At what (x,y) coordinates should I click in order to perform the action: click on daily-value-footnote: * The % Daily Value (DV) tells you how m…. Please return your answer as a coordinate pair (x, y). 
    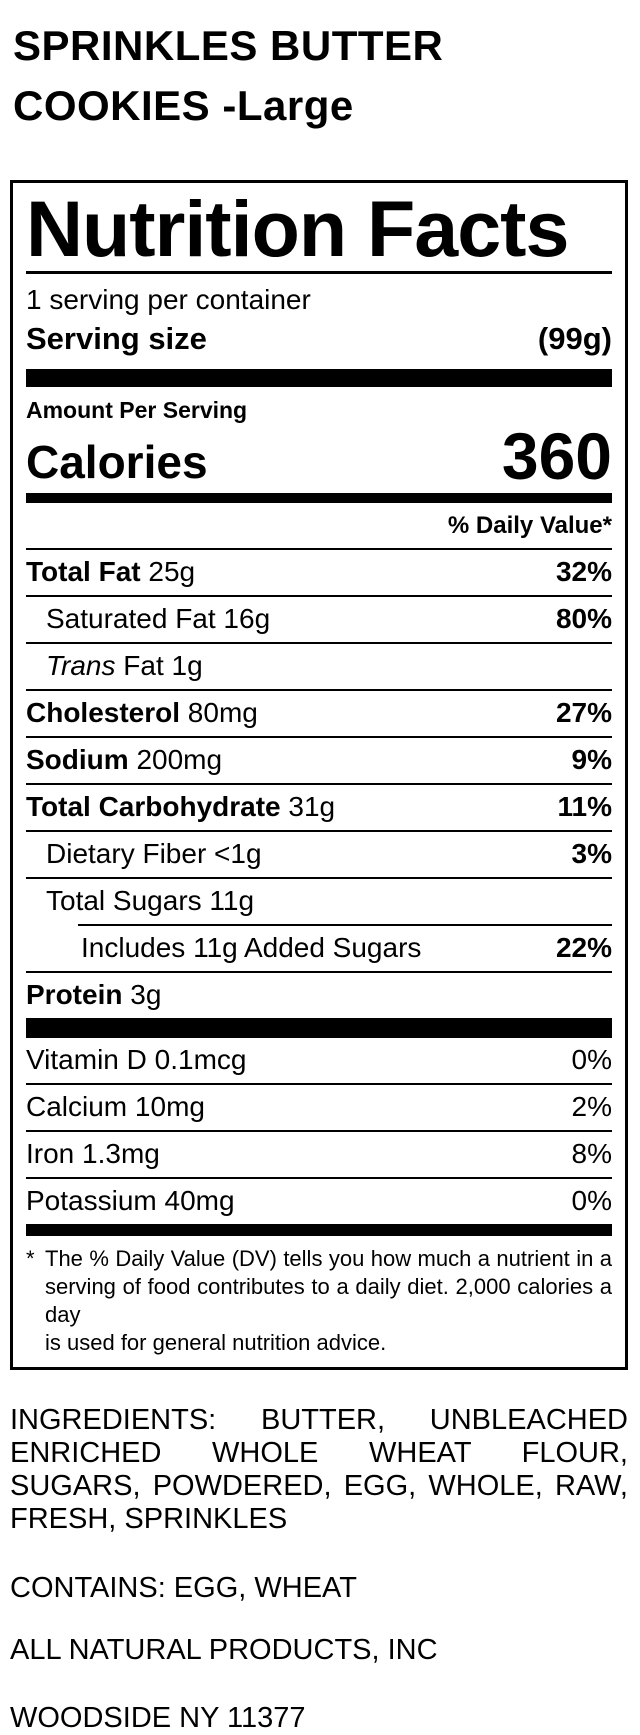
    Looking at the image, I should click on (319, 1296).